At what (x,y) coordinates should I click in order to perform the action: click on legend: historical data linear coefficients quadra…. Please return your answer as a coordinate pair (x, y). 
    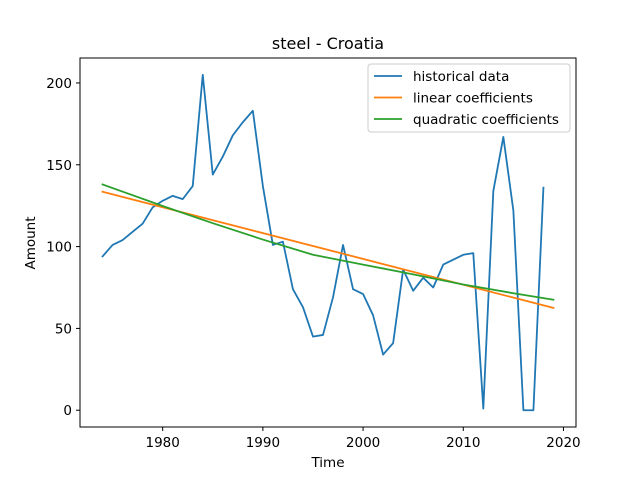
    Looking at the image, I should click on (469, 98).